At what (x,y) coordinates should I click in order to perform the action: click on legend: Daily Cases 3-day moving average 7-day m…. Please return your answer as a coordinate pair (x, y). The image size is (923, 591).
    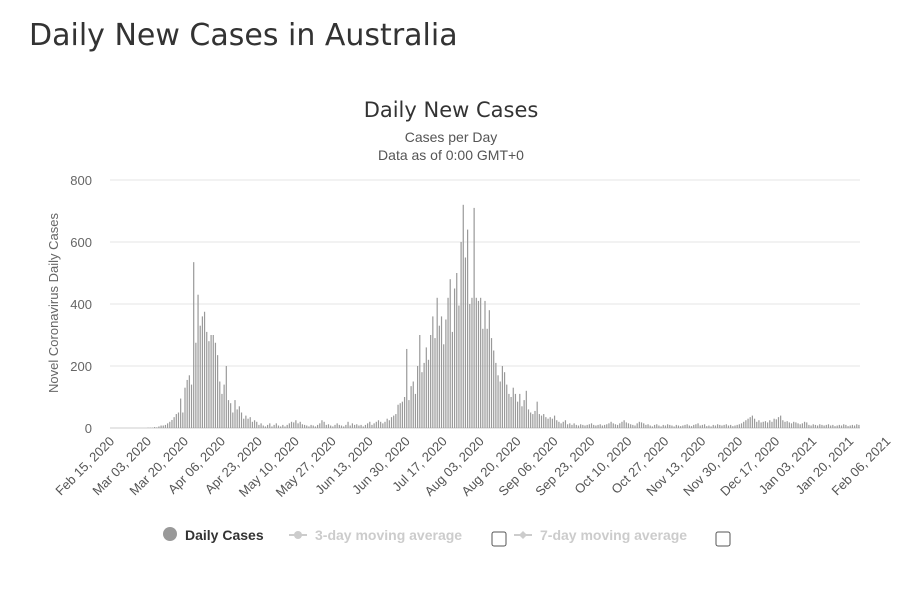
    Looking at the image, I should click on (447, 537).